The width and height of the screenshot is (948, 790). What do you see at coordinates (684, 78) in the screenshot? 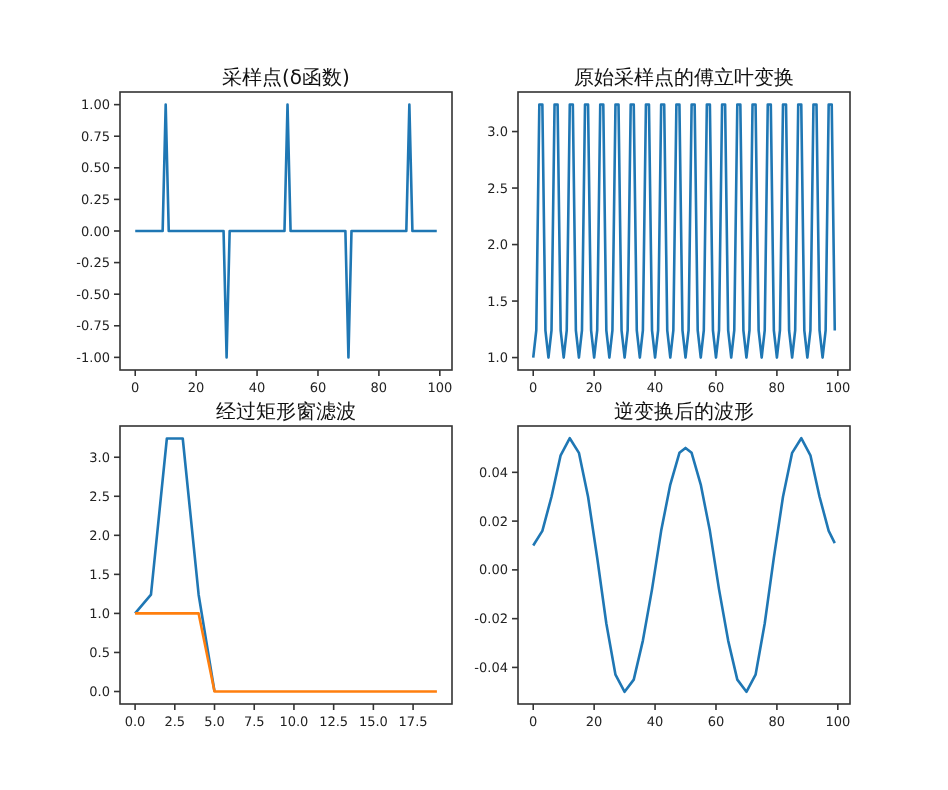
I see `chart-title: 原始采样点的傅立叶变换` at bounding box center [684, 78].